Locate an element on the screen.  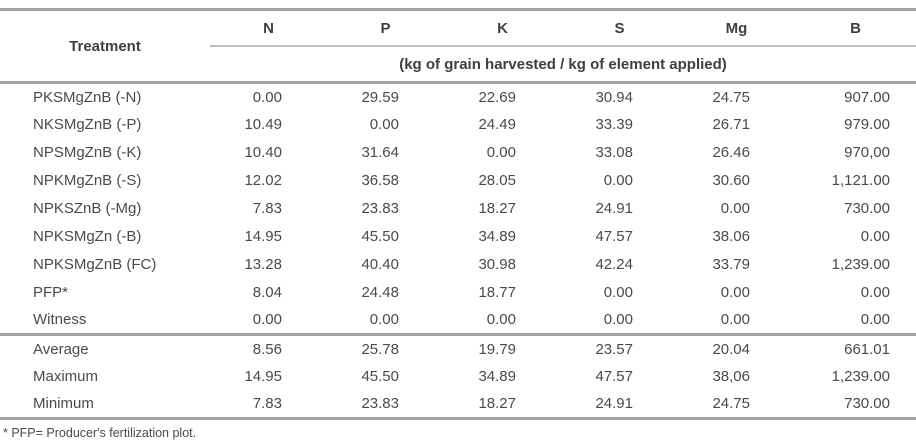
value-cell-s: 33.39 is located at coordinates (614, 124).